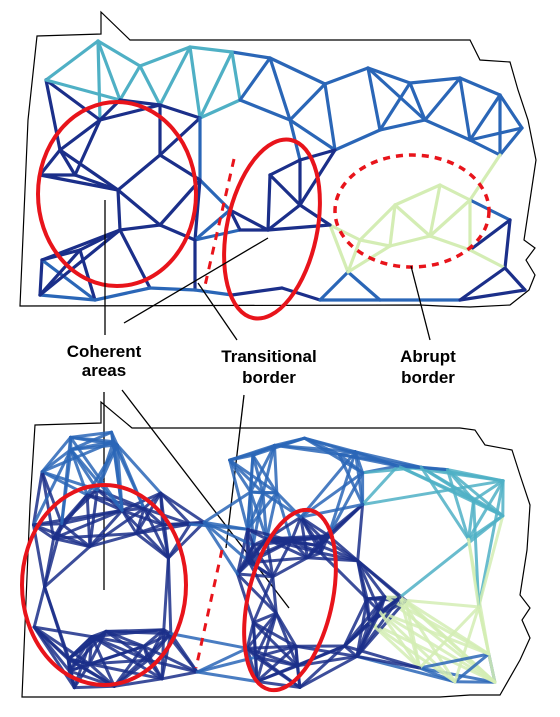 Image resolution: width=560 pixels, height=717 pixels. I want to click on leader-transitional-bottom, so click(235, 471).